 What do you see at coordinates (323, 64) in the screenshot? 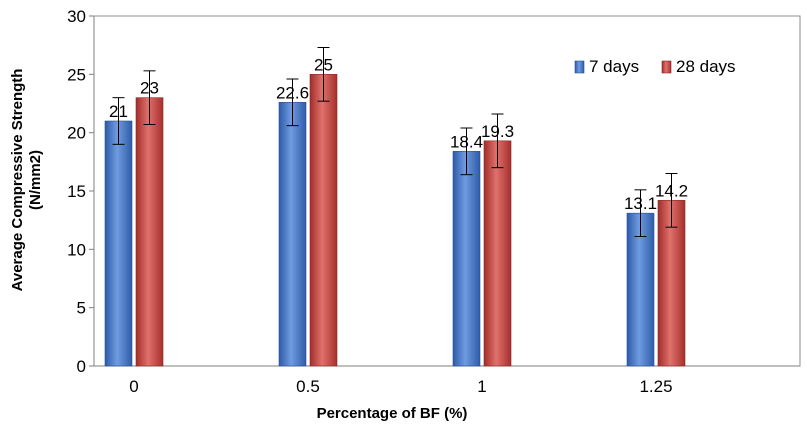
I see `data-label: 25` at bounding box center [323, 64].